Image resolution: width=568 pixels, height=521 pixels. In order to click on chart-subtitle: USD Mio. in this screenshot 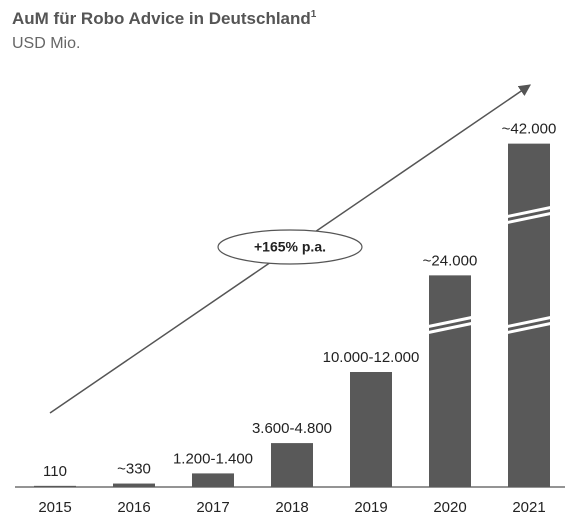, I will do `click(46, 43)`.